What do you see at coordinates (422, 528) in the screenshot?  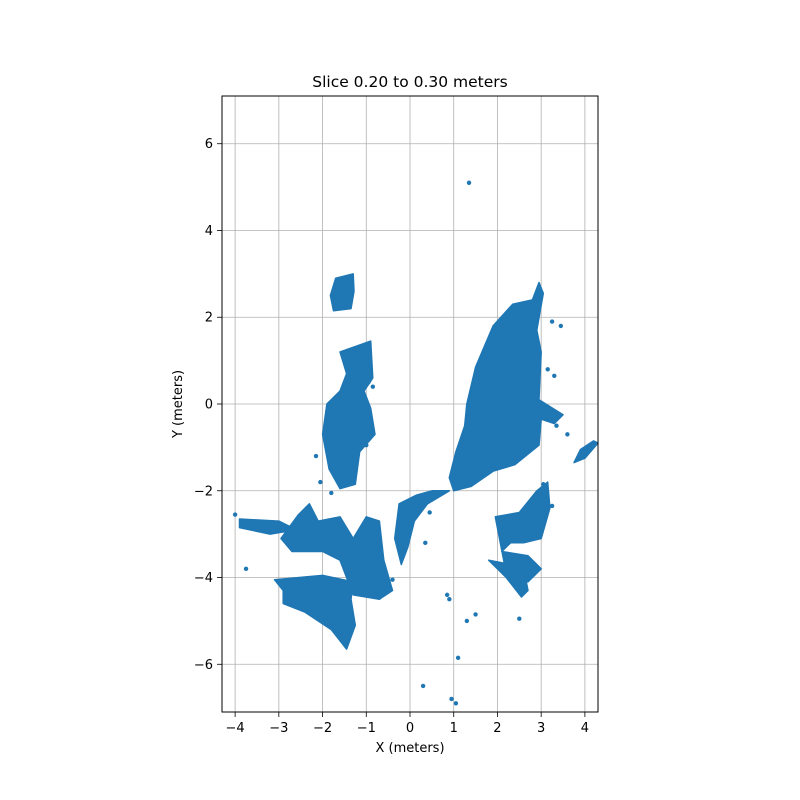 I see `point-cluster-center-stem` at bounding box center [422, 528].